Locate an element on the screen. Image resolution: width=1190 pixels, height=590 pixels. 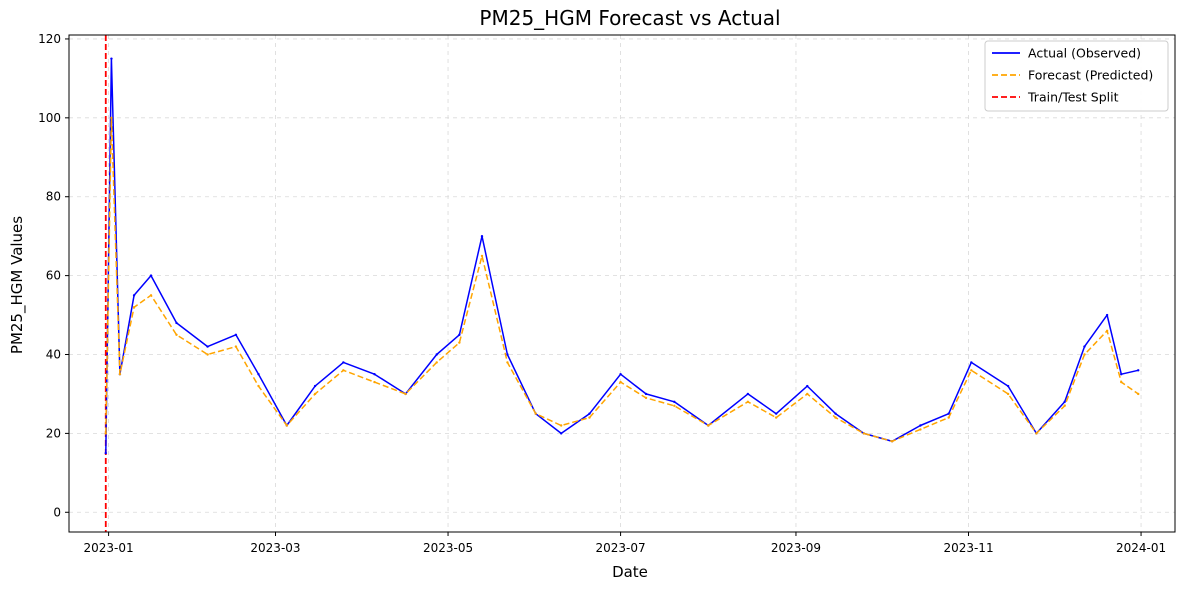
x-tick-label: 2024-01 is located at coordinates (1141, 548).